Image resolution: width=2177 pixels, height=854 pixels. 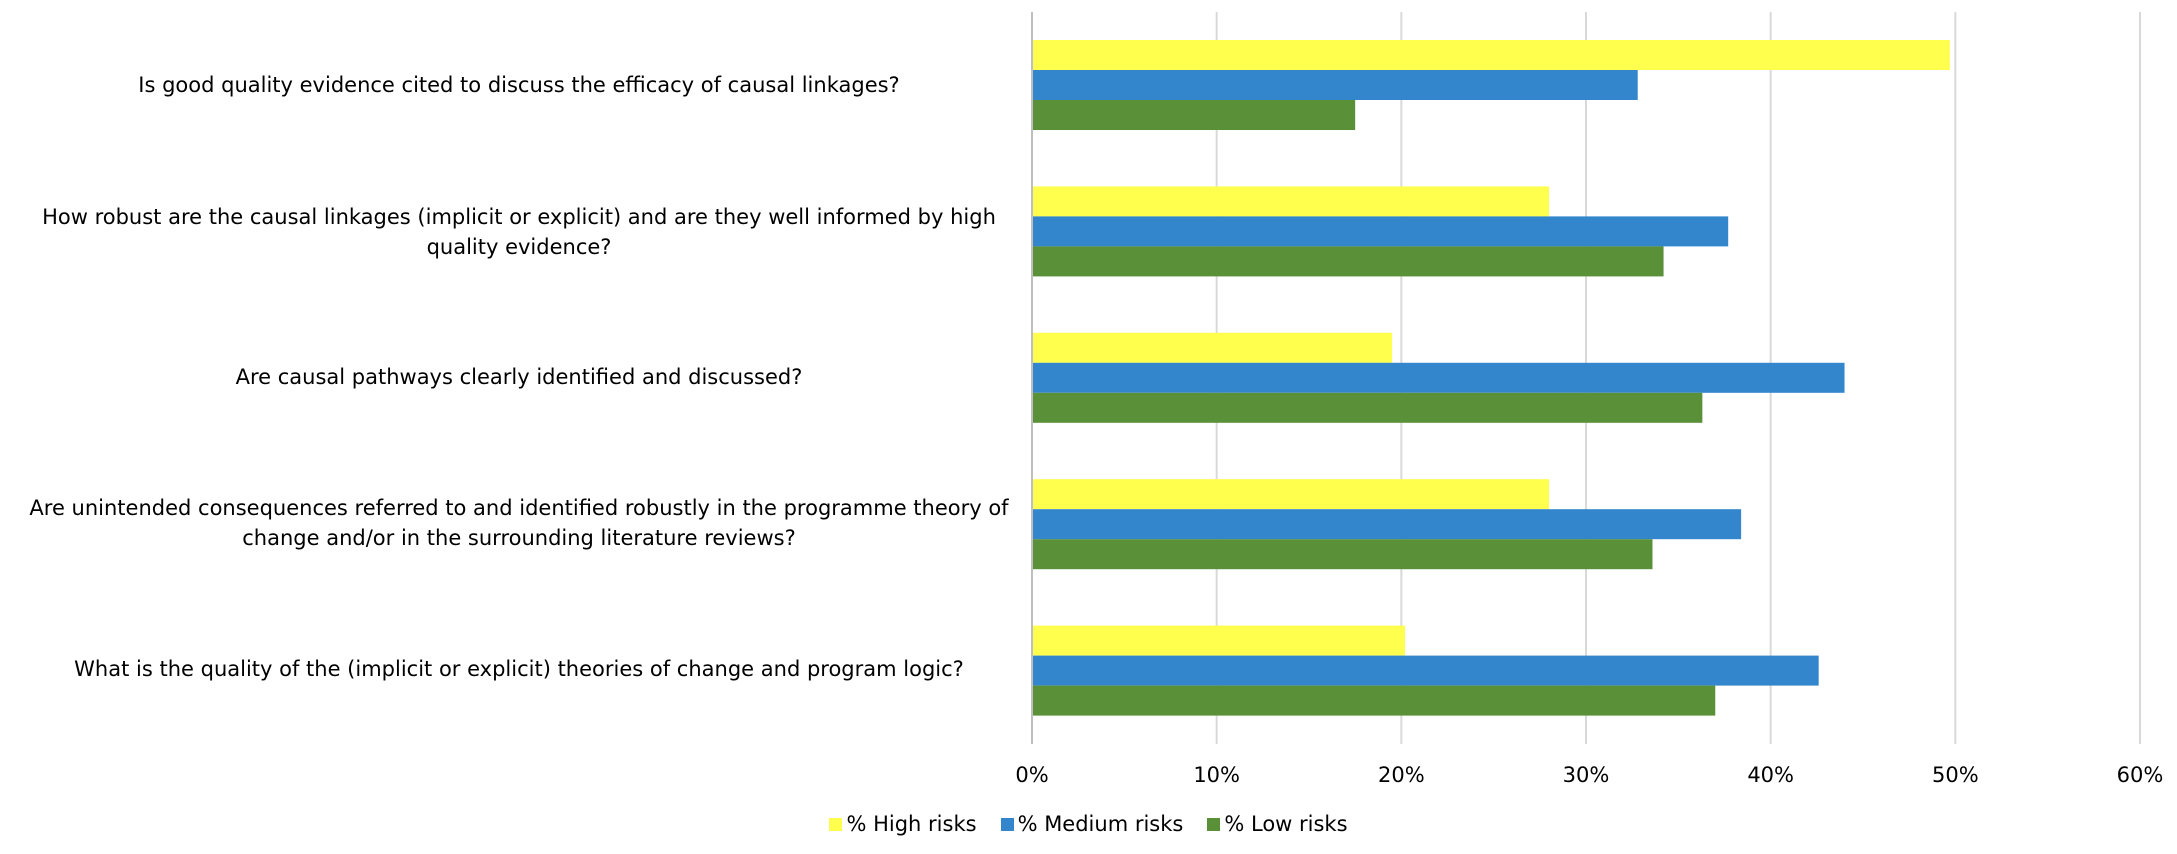 What do you see at coordinates (1955, 775) in the screenshot?
I see `x-tick-label-5: 50%` at bounding box center [1955, 775].